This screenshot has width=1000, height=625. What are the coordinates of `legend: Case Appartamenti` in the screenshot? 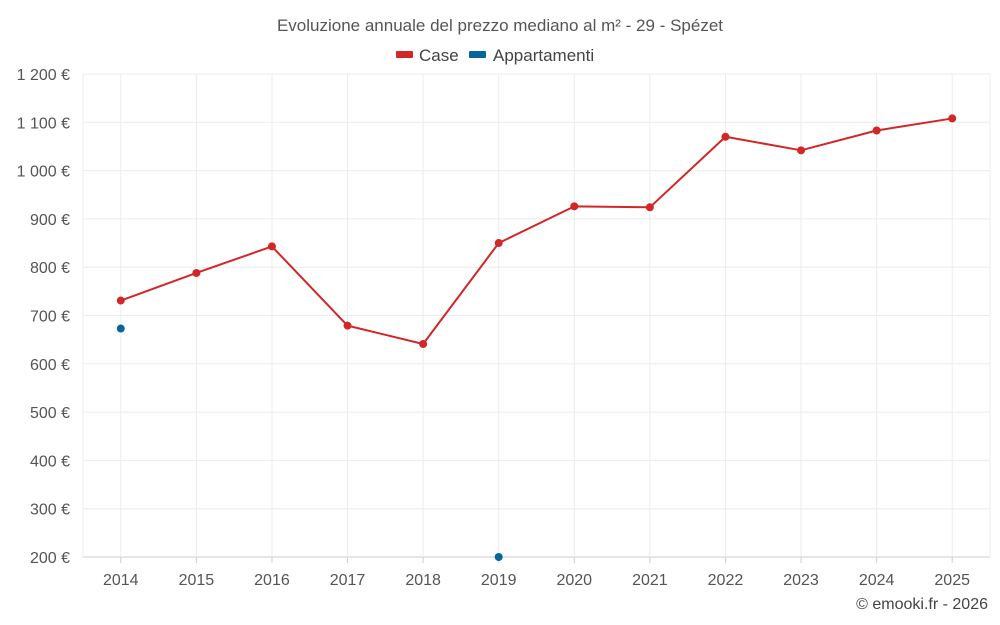 It's located at (495, 55).